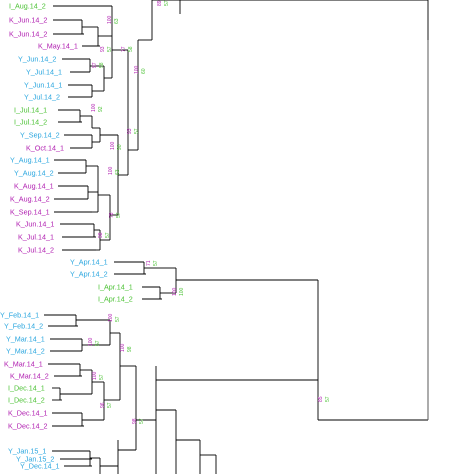 The width and height of the screenshot is (474, 474). I want to click on leaf-label: K_Mar.14_1, so click(23, 364).